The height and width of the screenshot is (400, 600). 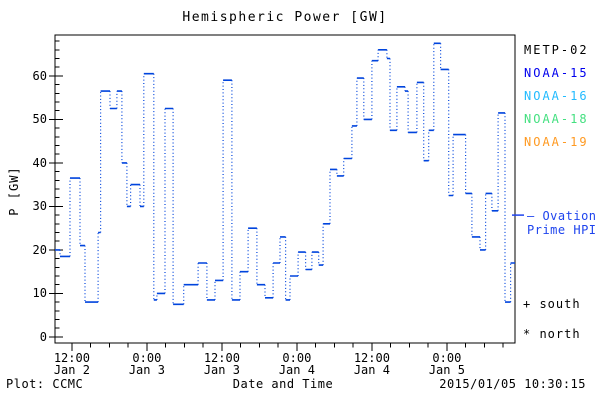 I want to click on legend-item-noaa18: NOAA-18, so click(x=556, y=119).